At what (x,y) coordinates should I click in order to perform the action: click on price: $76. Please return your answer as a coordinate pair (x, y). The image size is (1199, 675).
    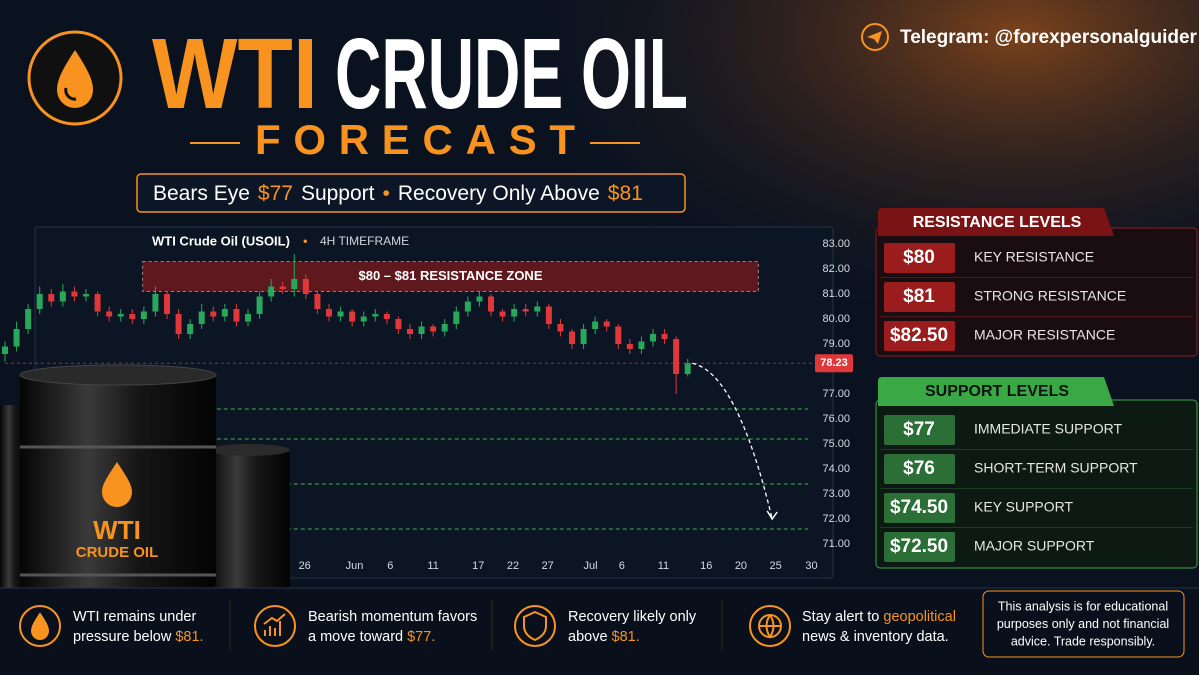
    Looking at the image, I should click on (919, 468).